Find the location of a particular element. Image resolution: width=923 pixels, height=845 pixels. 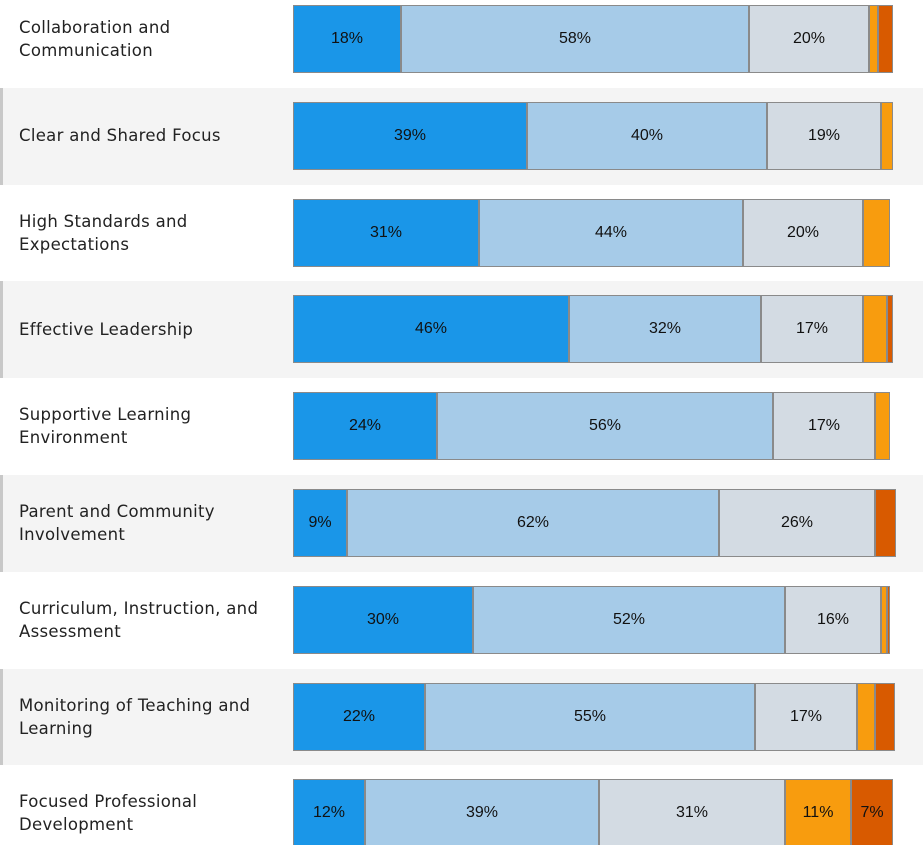

category-label: Collaboration and Communication is located at coordinates (95, 39).